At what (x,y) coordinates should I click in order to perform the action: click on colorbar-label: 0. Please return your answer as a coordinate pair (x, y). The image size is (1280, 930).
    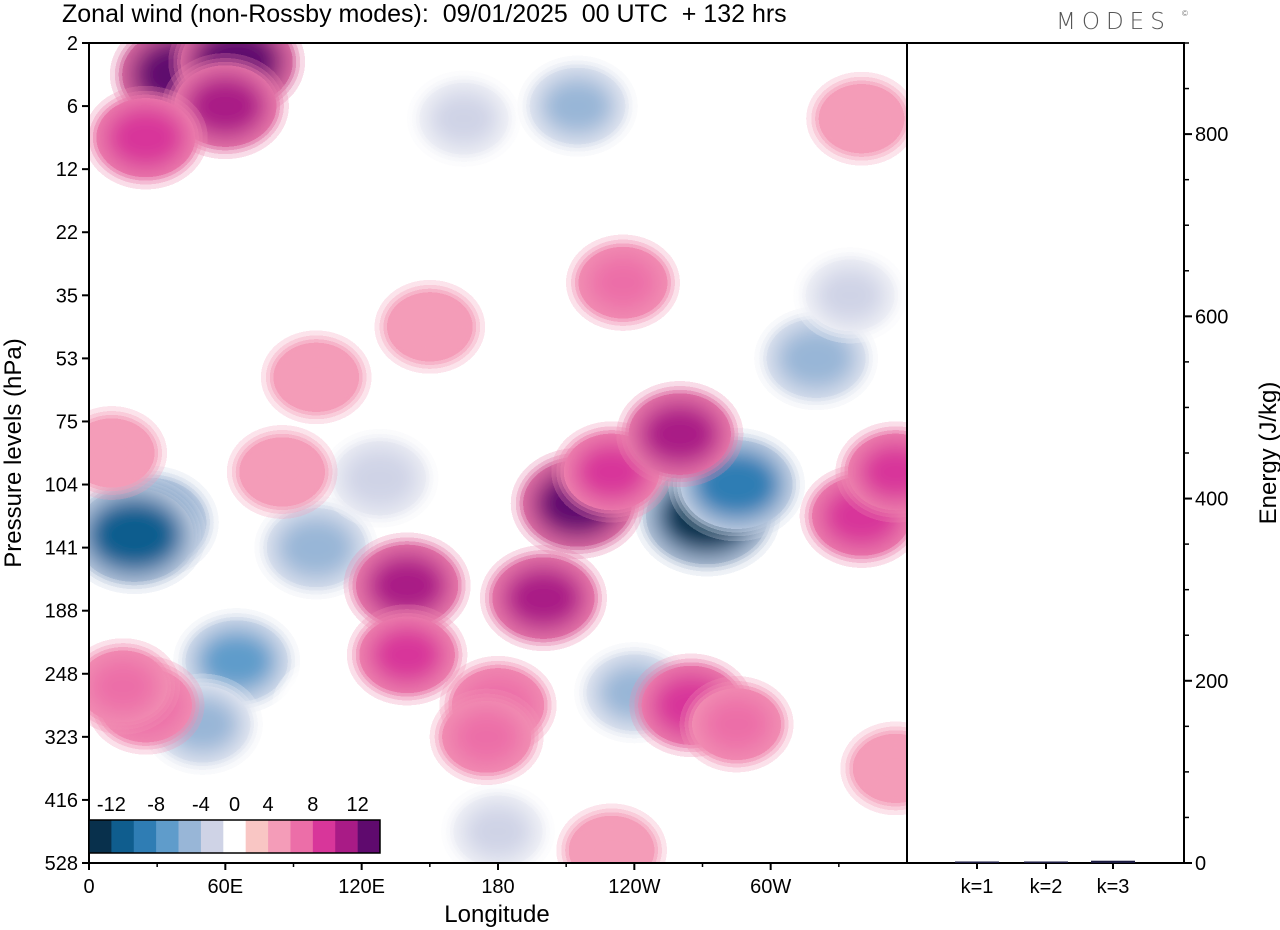
    Looking at the image, I should click on (234, 805).